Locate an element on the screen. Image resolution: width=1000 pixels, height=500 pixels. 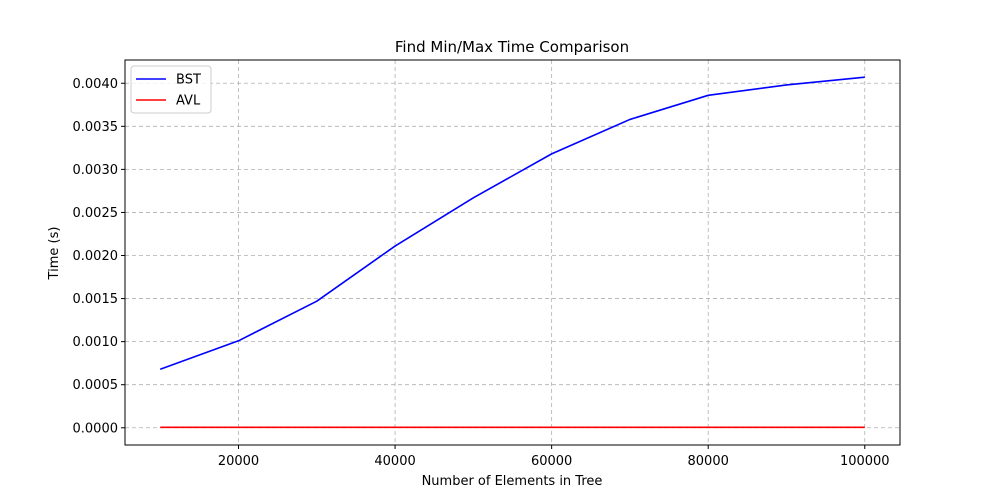
x-axis-ticks: 20000 40000 60000 80000 100000 is located at coordinates (554, 457).